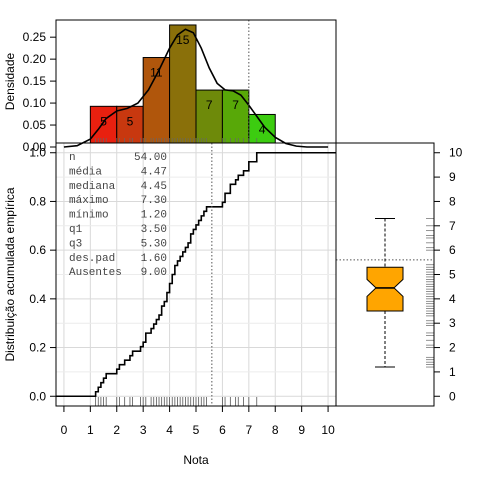 The image size is (480, 480). I want to click on stat-label: q1, so click(76, 230).